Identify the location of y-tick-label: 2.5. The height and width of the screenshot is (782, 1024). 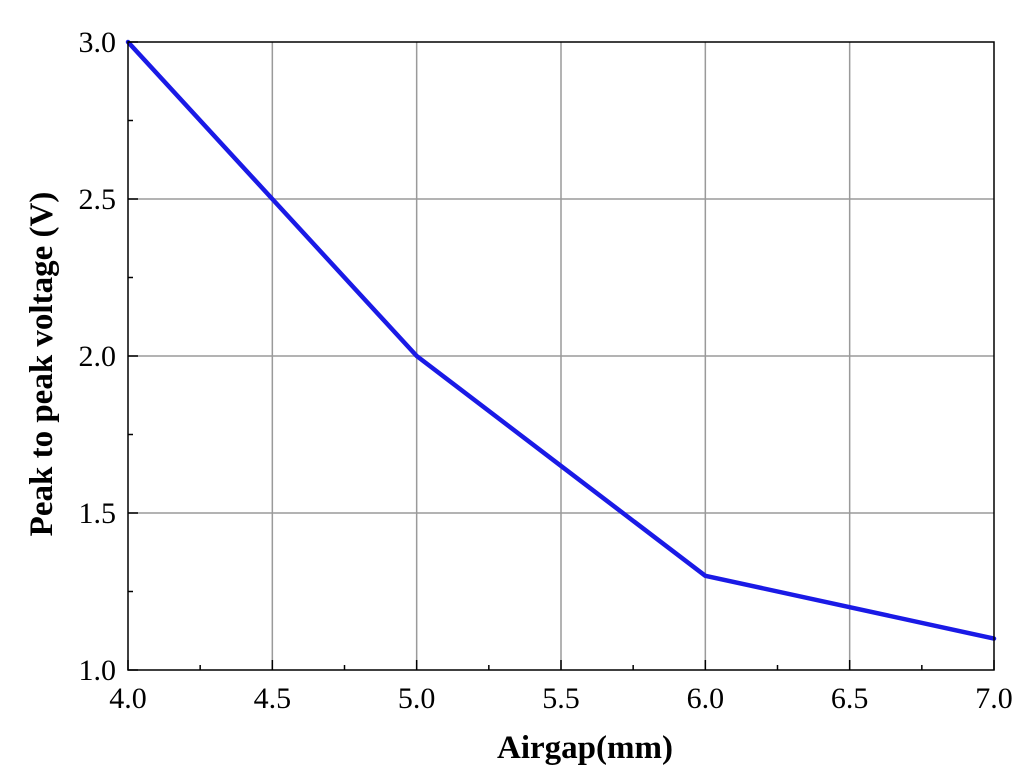
(98, 199).